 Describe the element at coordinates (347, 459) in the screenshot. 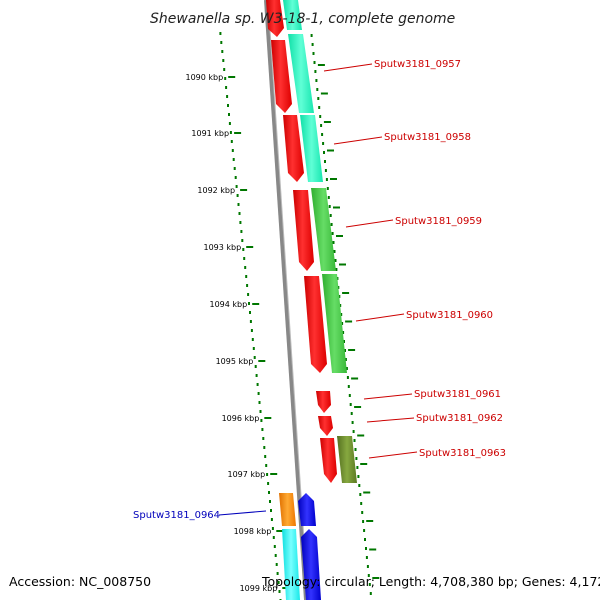

I see `gene-box-olive` at that location.